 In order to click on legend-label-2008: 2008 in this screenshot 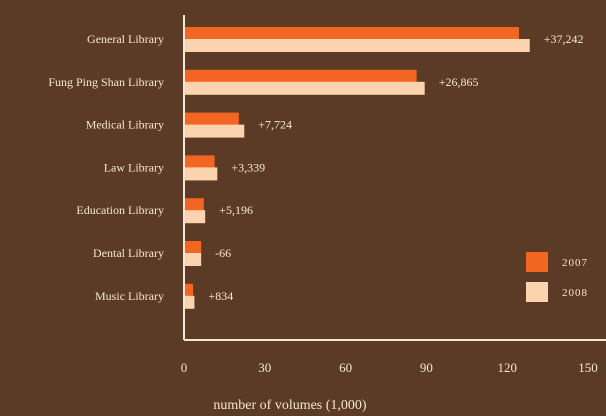, I will do `click(575, 293)`.